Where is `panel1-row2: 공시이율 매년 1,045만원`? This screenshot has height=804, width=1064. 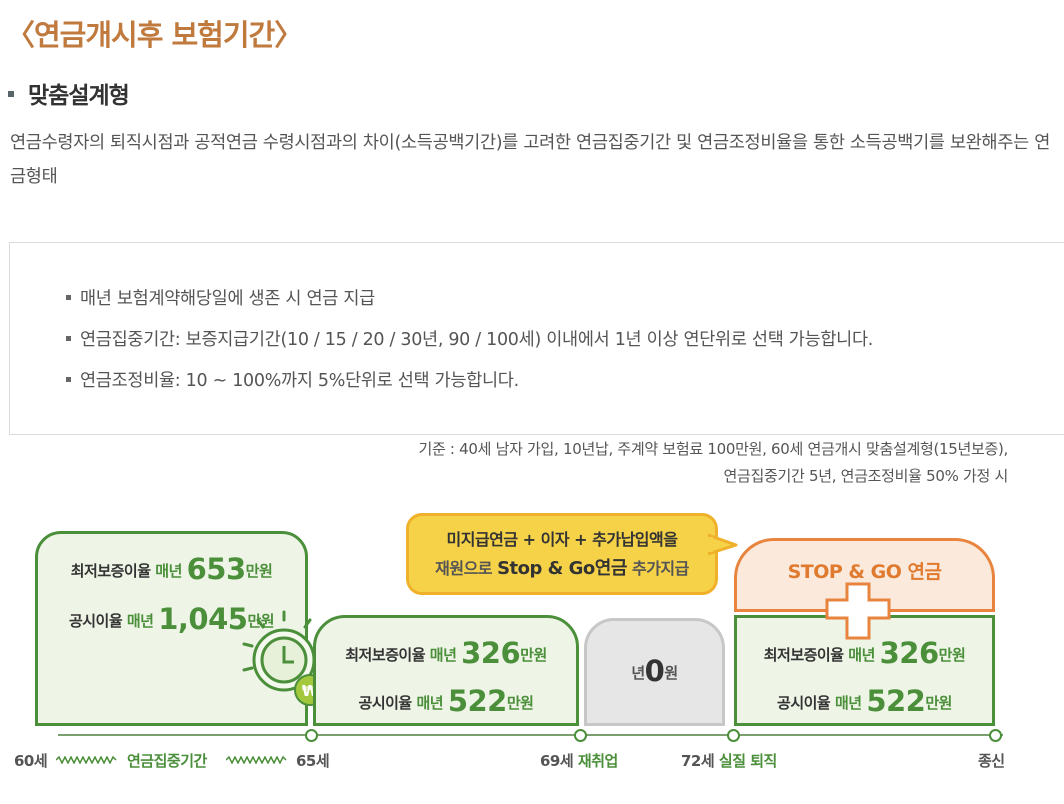
panel1-row2: 공시이율 매년 1,045만원 is located at coordinates (171, 619).